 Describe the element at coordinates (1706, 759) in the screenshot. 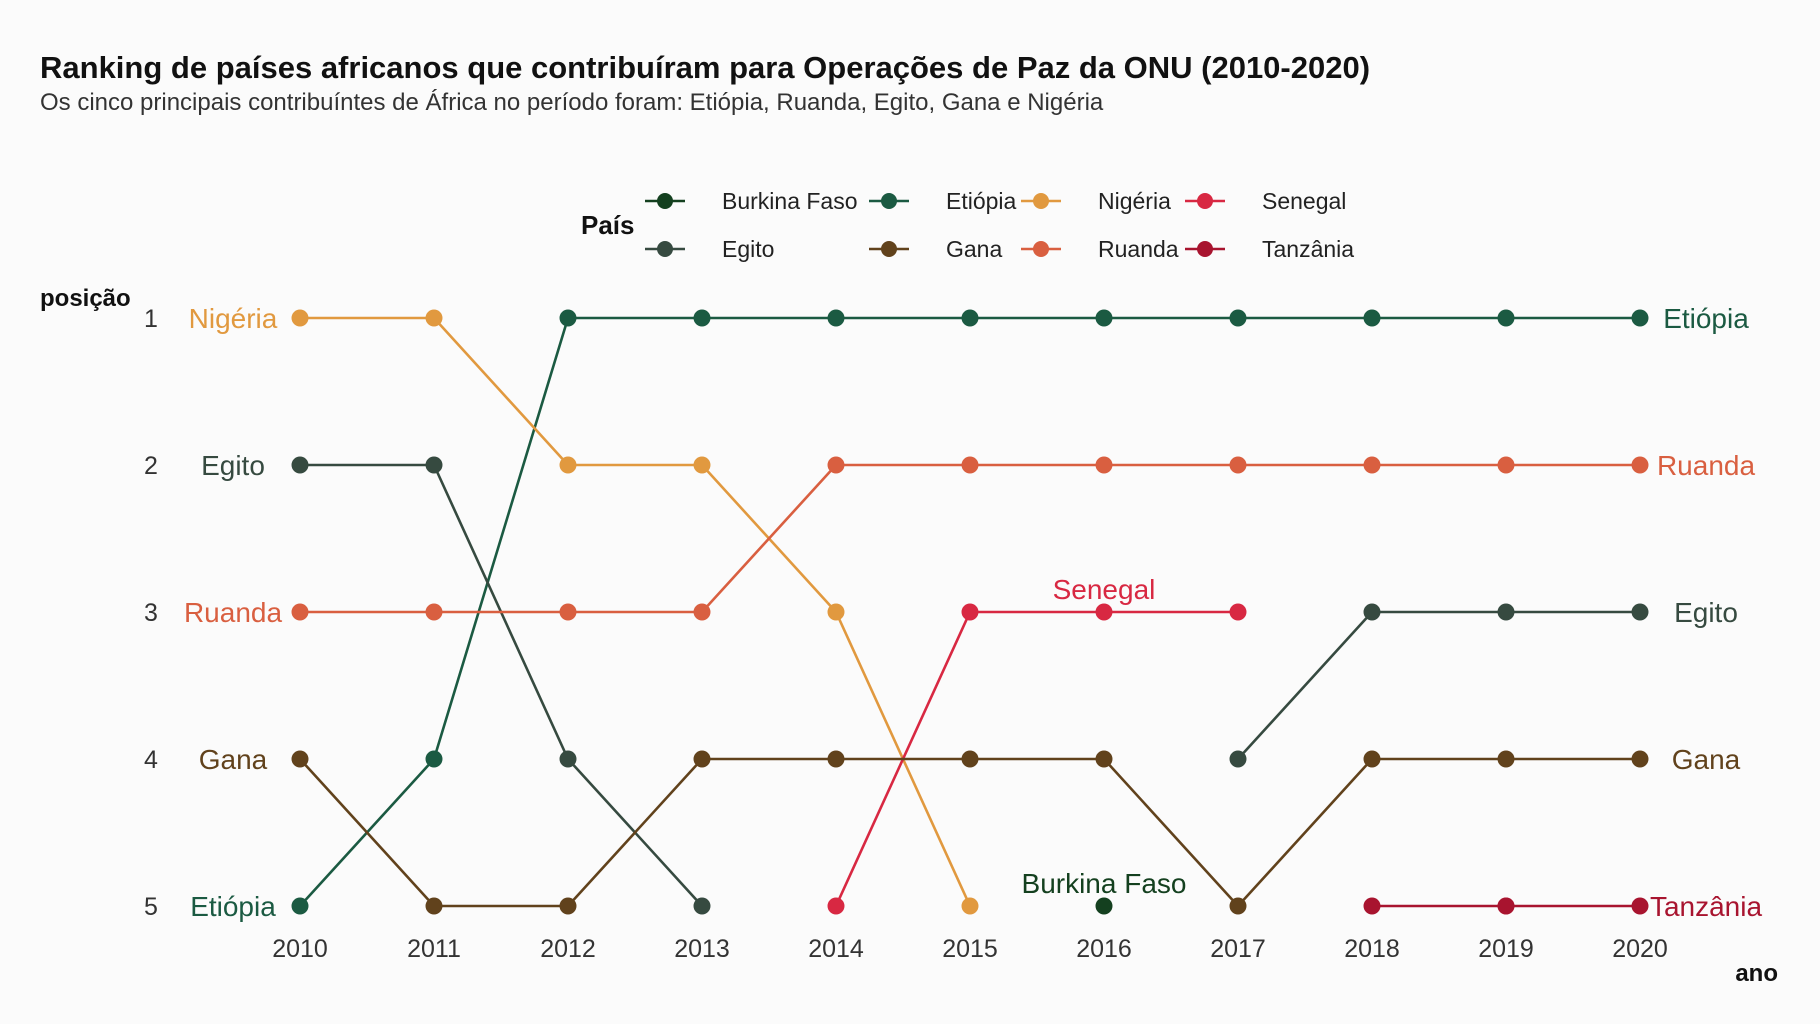

I see `right-label-gana: Gana` at that location.